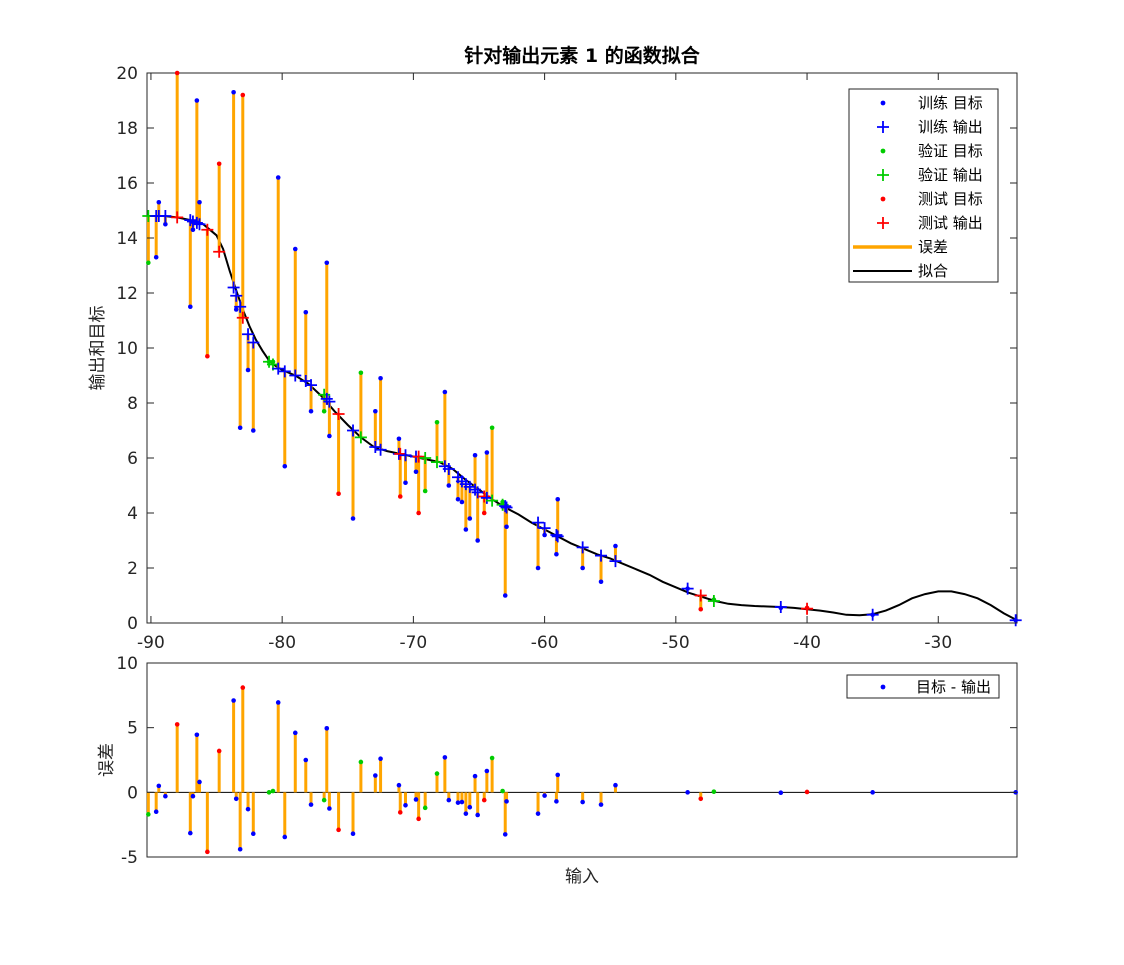  I want to click on bottom-legend: 目标 - 输出, so click(923, 686).